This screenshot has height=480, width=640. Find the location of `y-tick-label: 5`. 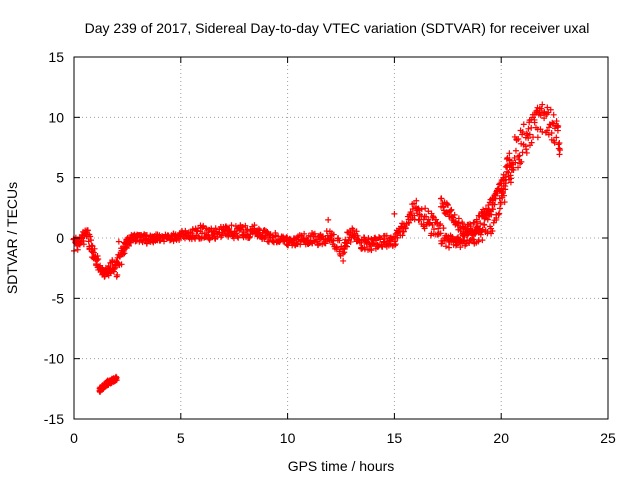

y-tick-label: 5 is located at coordinates (60, 178).